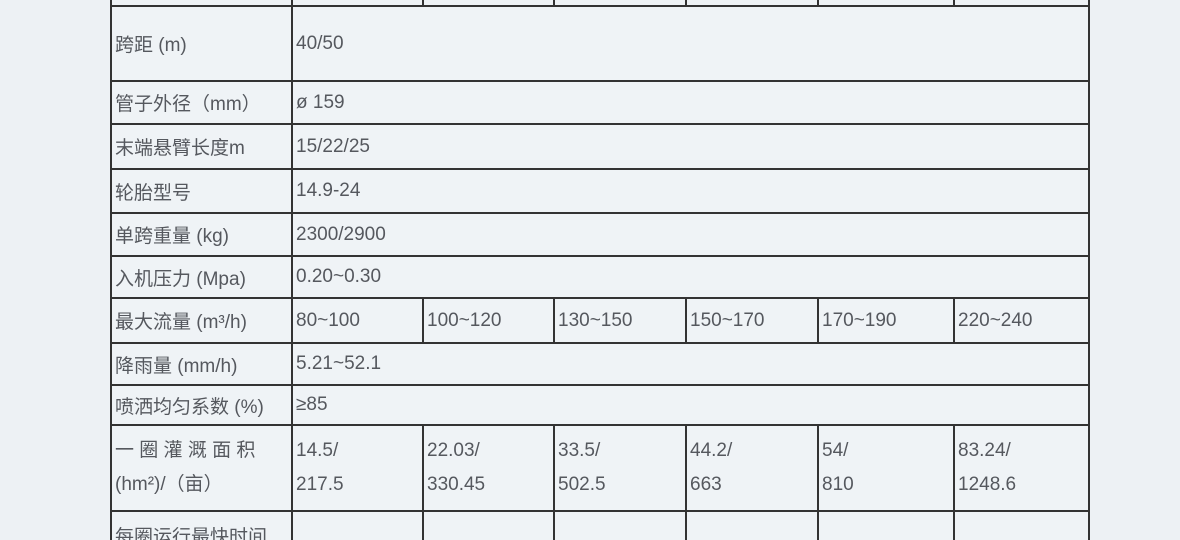 This screenshot has height=540, width=1180. I want to click on row-label: 每圈运行最快时间, so click(201, 525).